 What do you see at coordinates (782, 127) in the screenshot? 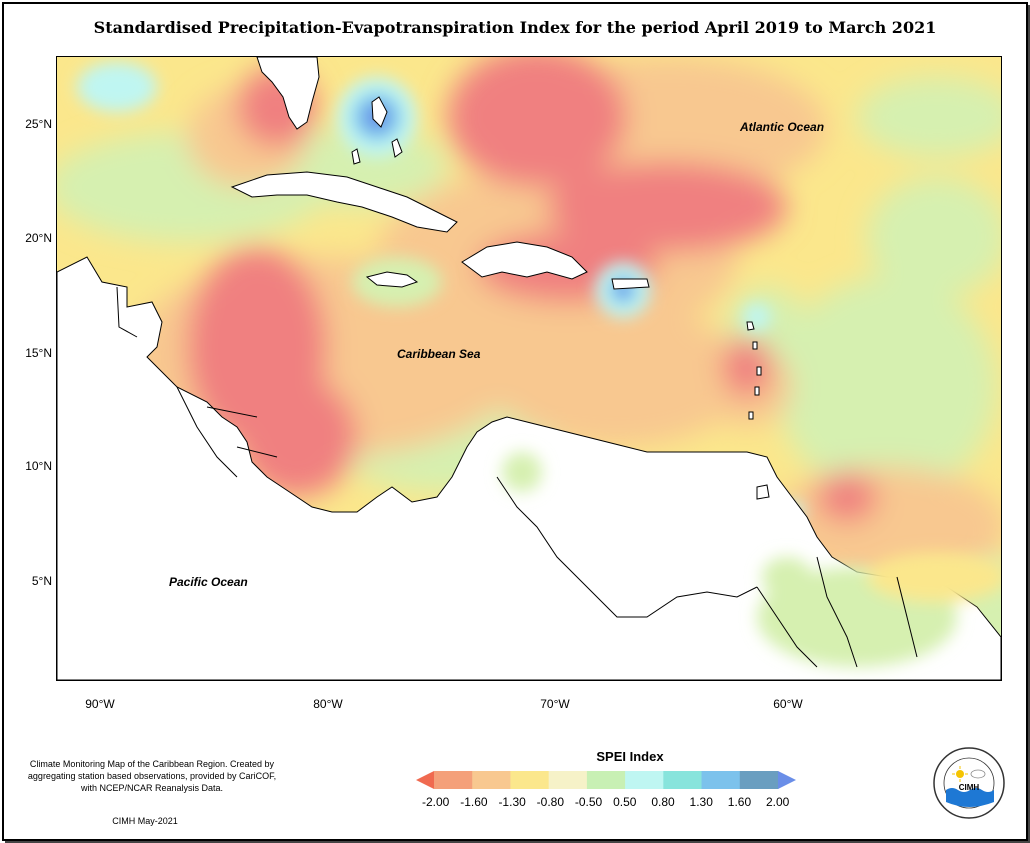
I see `atlantic-ocean-label: Atlantic Ocean` at bounding box center [782, 127].